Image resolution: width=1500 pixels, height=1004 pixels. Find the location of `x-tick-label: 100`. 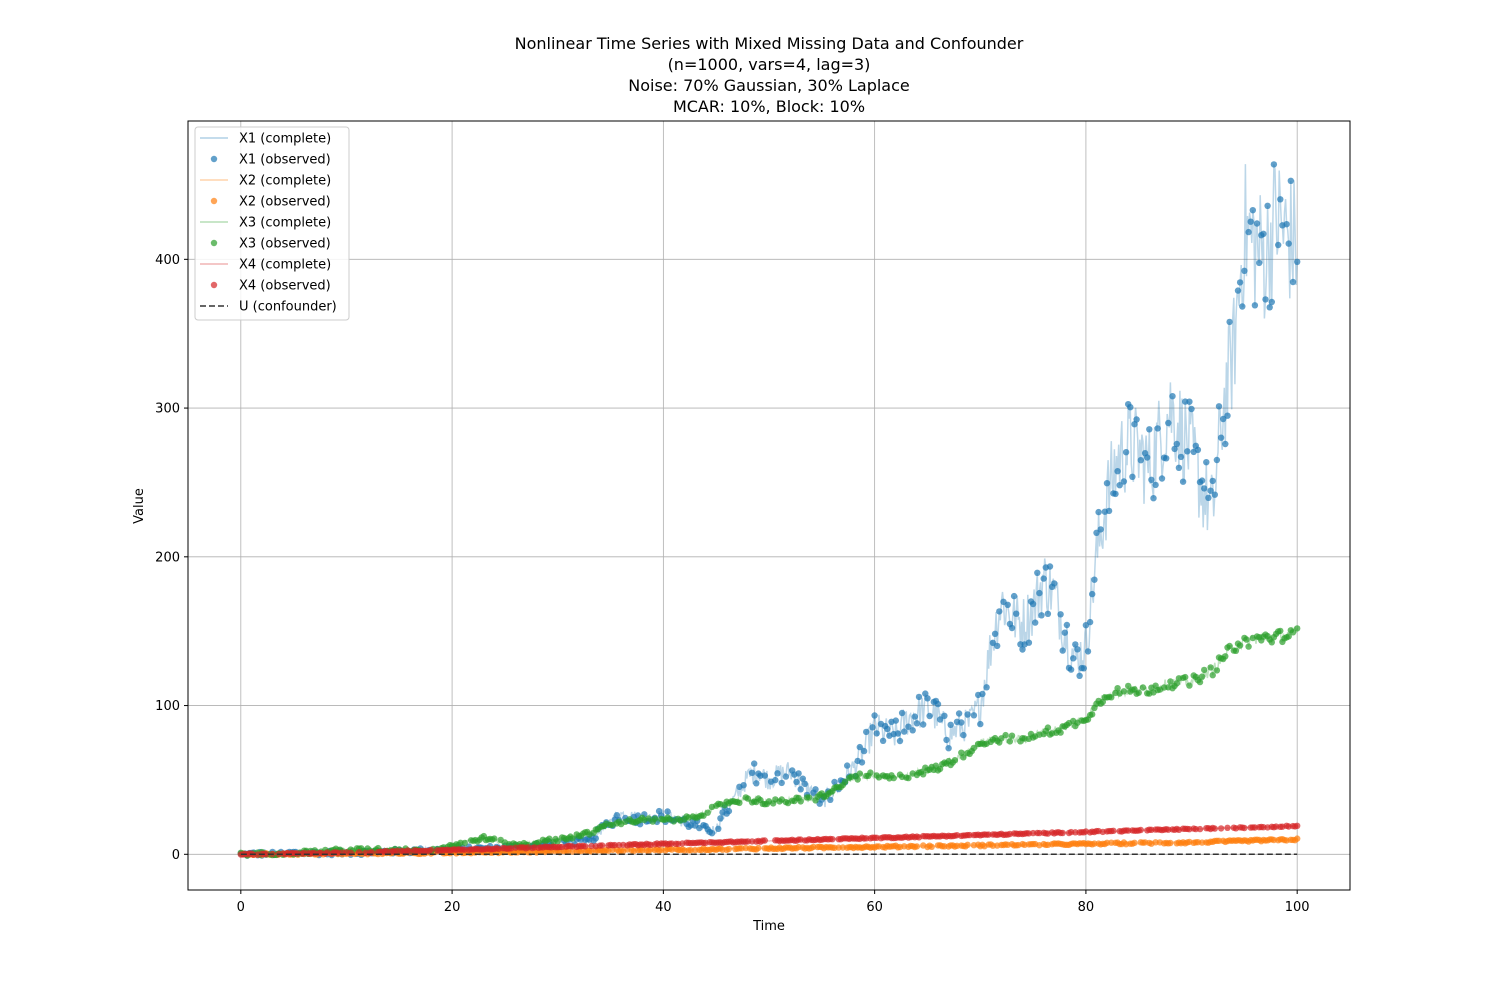

x-tick-label: 100 is located at coordinates (1297, 907).